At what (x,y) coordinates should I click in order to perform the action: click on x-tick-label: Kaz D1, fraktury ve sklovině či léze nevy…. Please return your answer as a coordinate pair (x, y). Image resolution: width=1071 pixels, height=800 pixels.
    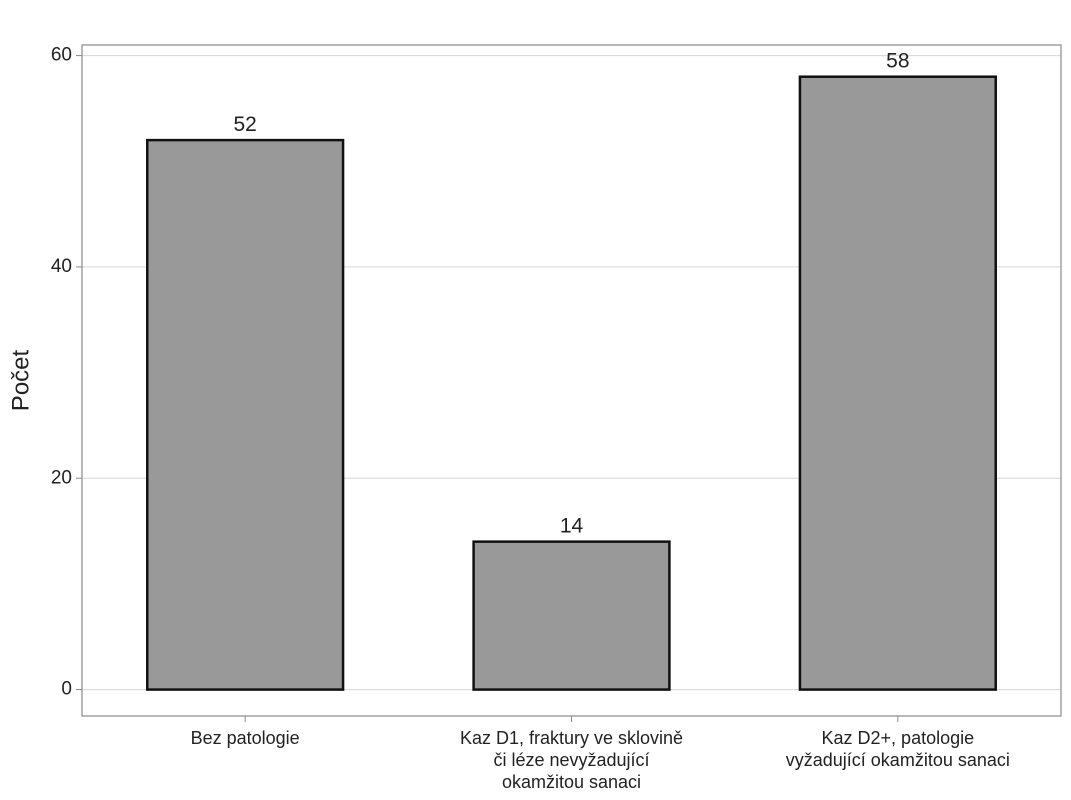
    Looking at the image, I should click on (571, 760).